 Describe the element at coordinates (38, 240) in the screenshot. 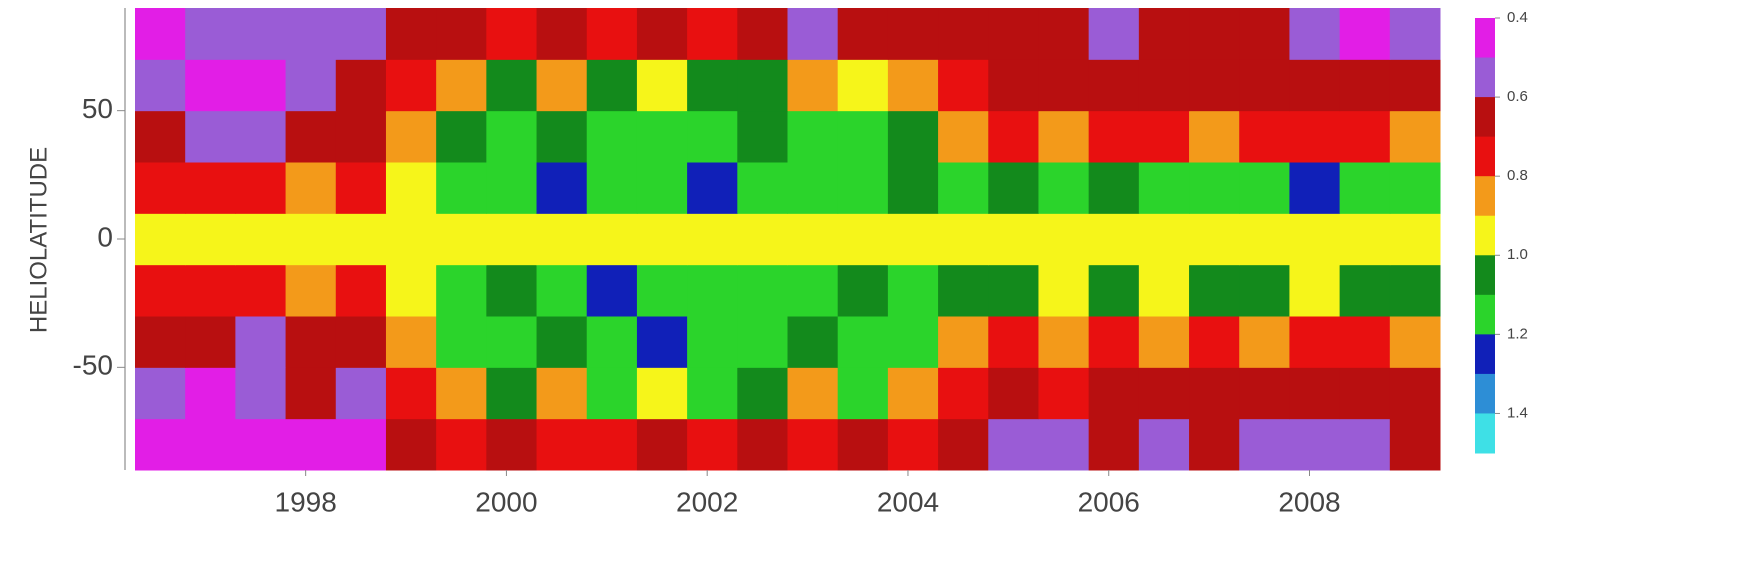

I see `y-axis-label: HELIOLATITUDE` at that location.